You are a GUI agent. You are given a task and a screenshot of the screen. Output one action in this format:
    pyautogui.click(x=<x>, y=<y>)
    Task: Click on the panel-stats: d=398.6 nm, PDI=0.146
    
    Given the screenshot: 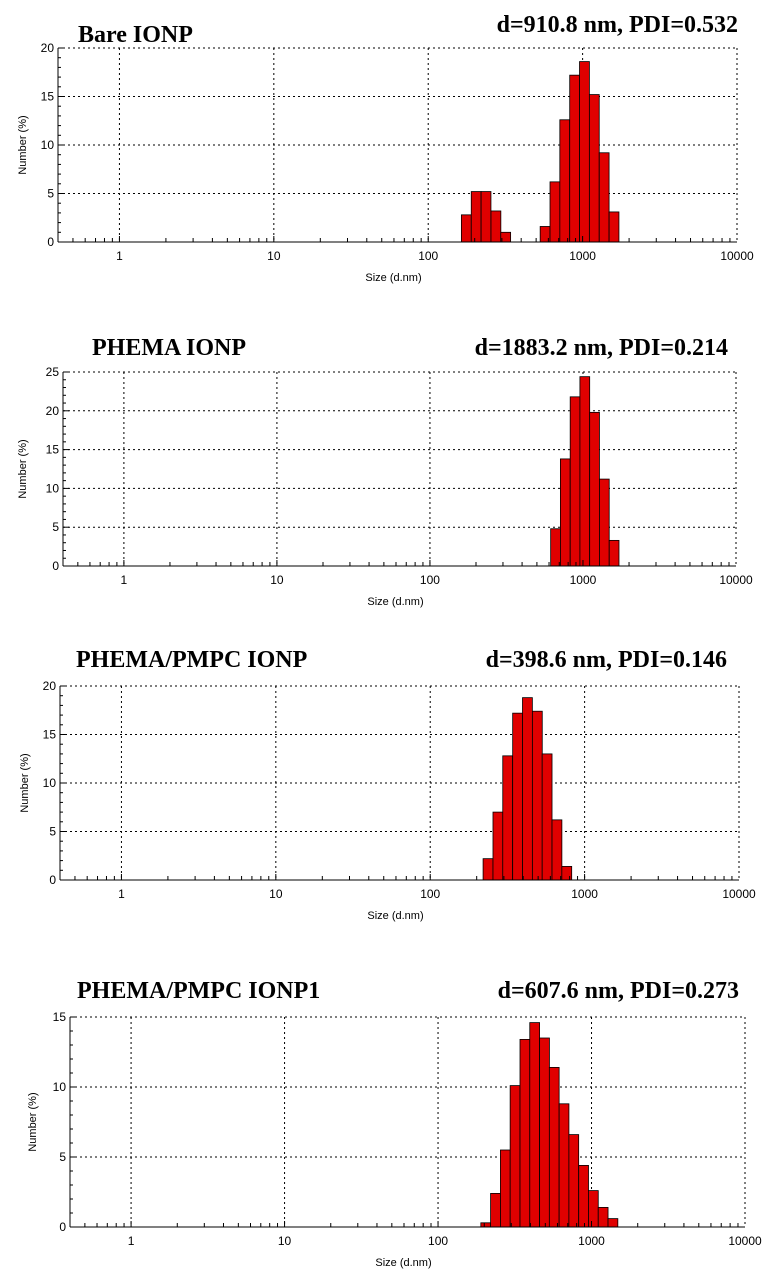 What is the action you would take?
    pyautogui.click(x=606, y=660)
    